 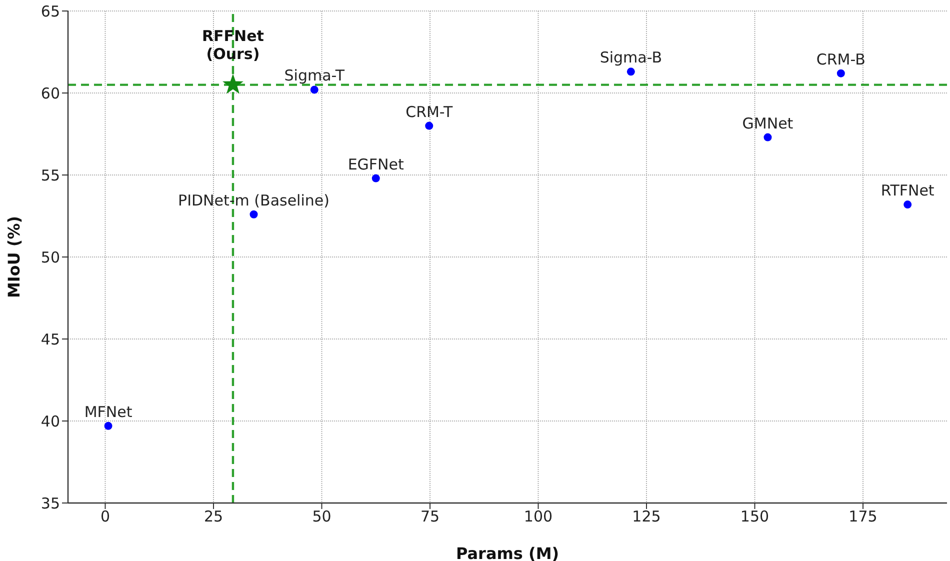 What do you see at coordinates (755, 517) in the screenshot?
I see `x-tick-label: 150` at bounding box center [755, 517].